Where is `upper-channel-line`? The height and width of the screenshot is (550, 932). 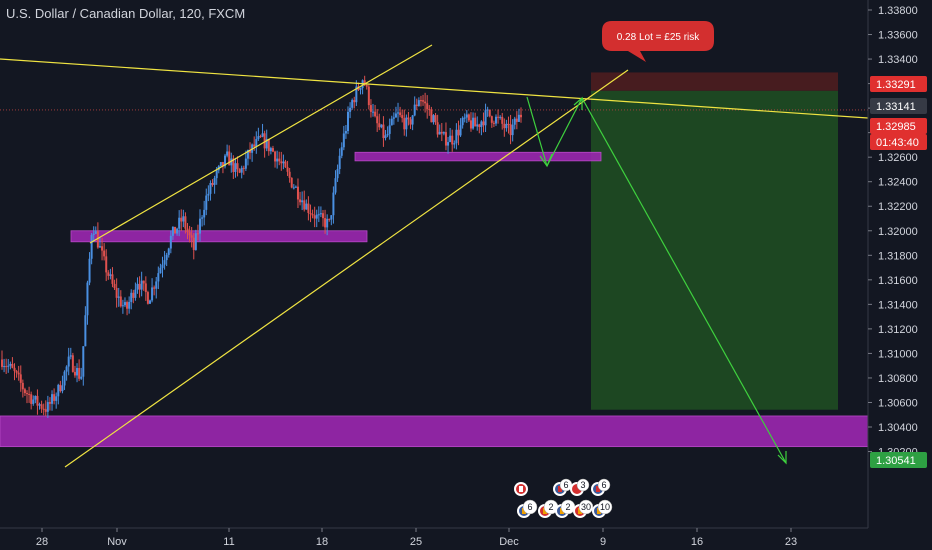 upper-channel-line is located at coordinates (261, 144).